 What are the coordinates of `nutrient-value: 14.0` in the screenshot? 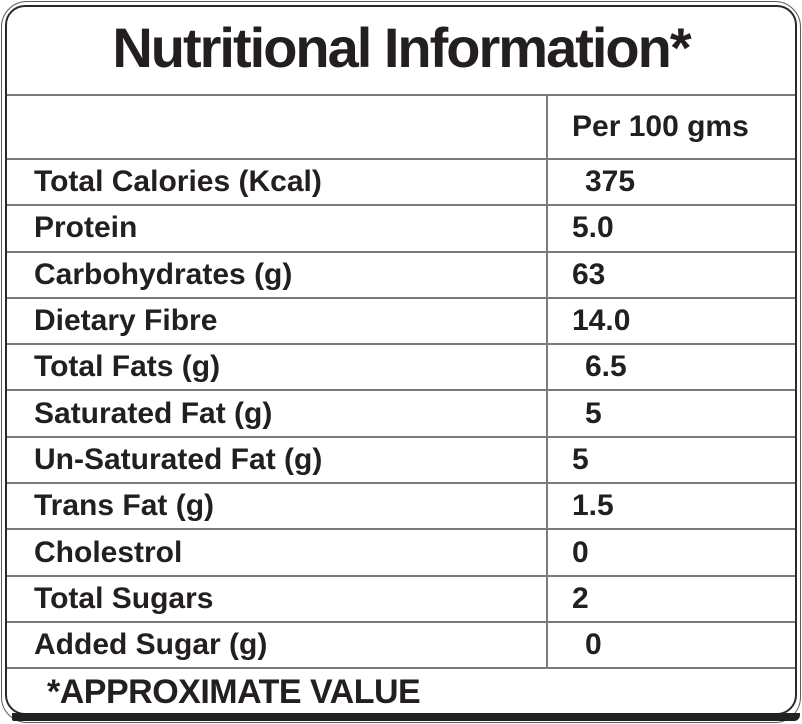 It's located at (670, 321).